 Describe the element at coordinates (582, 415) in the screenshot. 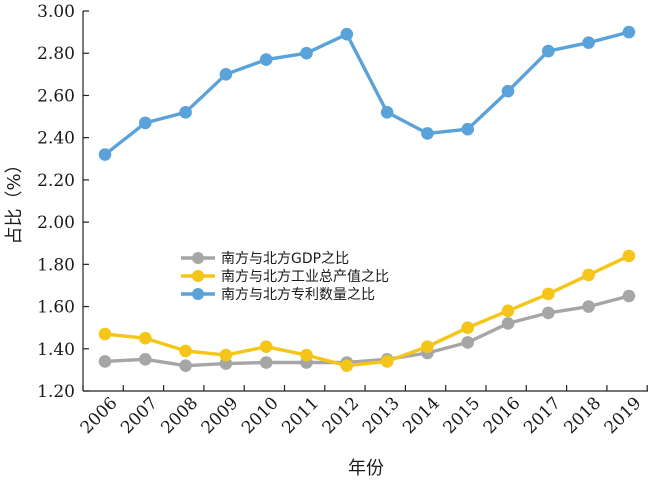

I see `x-tick-label: 2018` at that location.